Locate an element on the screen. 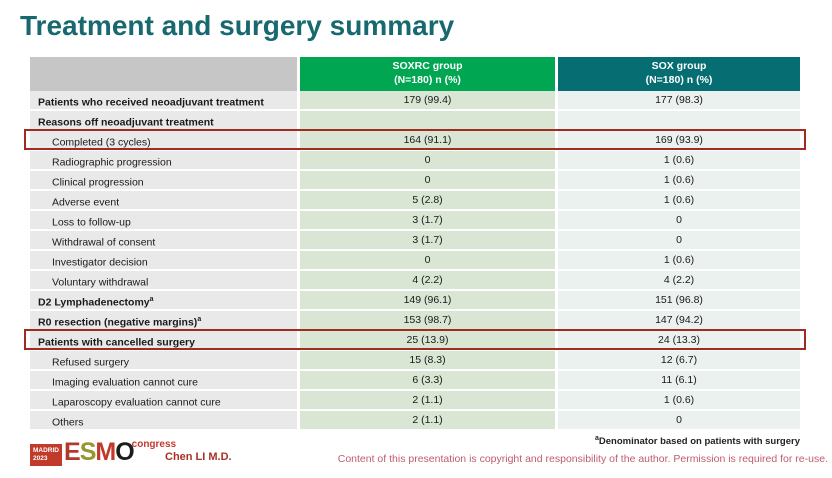 The image size is (832, 478). esmo-letter: O is located at coordinates (124, 452).